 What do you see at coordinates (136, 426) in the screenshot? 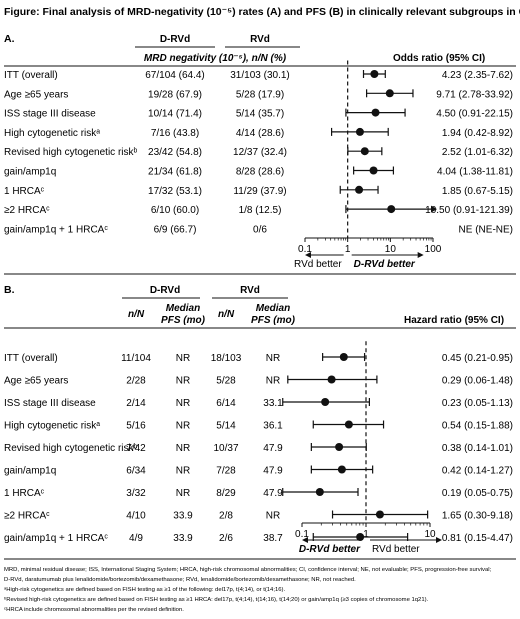
I see `panel-b-drvd-n-value: 5/16` at bounding box center [136, 426].